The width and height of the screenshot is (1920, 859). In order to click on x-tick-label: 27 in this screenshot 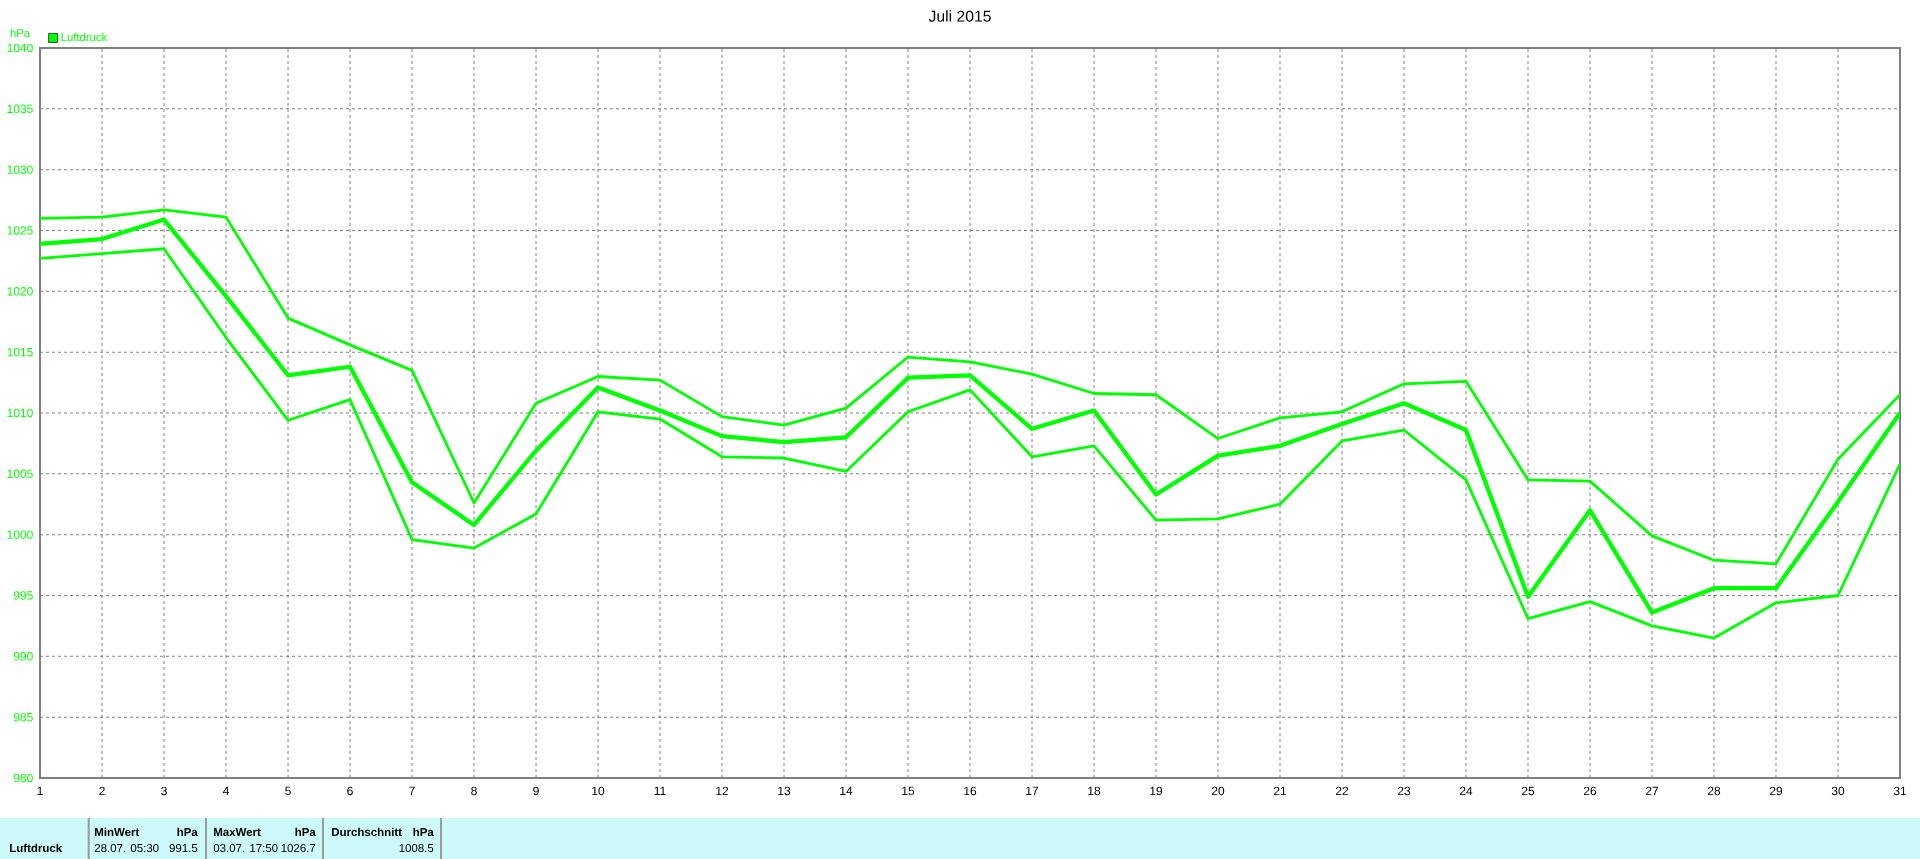, I will do `click(1652, 791)`.